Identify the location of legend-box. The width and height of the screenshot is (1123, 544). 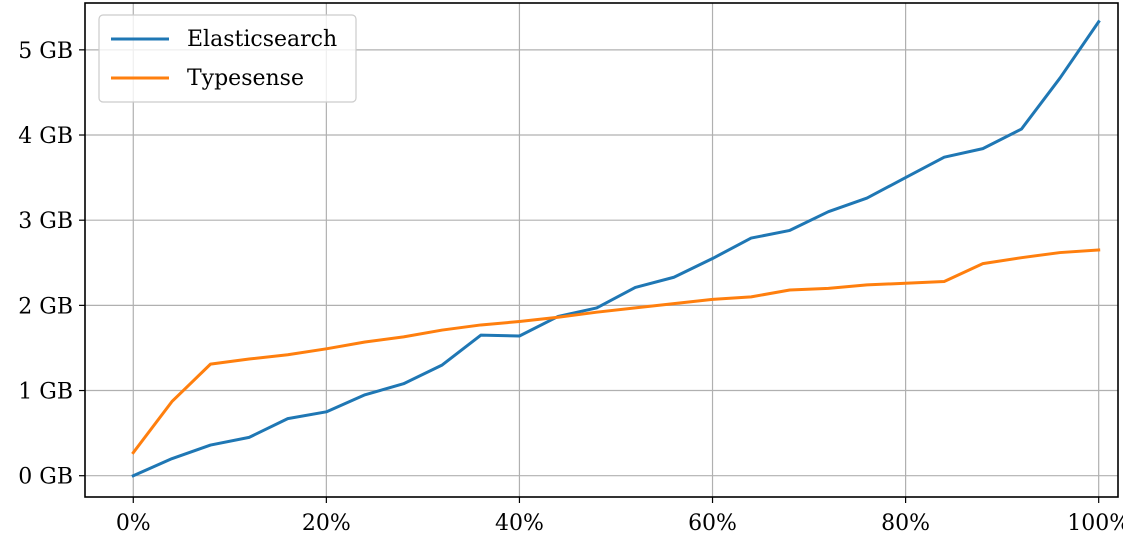
(227, 58).